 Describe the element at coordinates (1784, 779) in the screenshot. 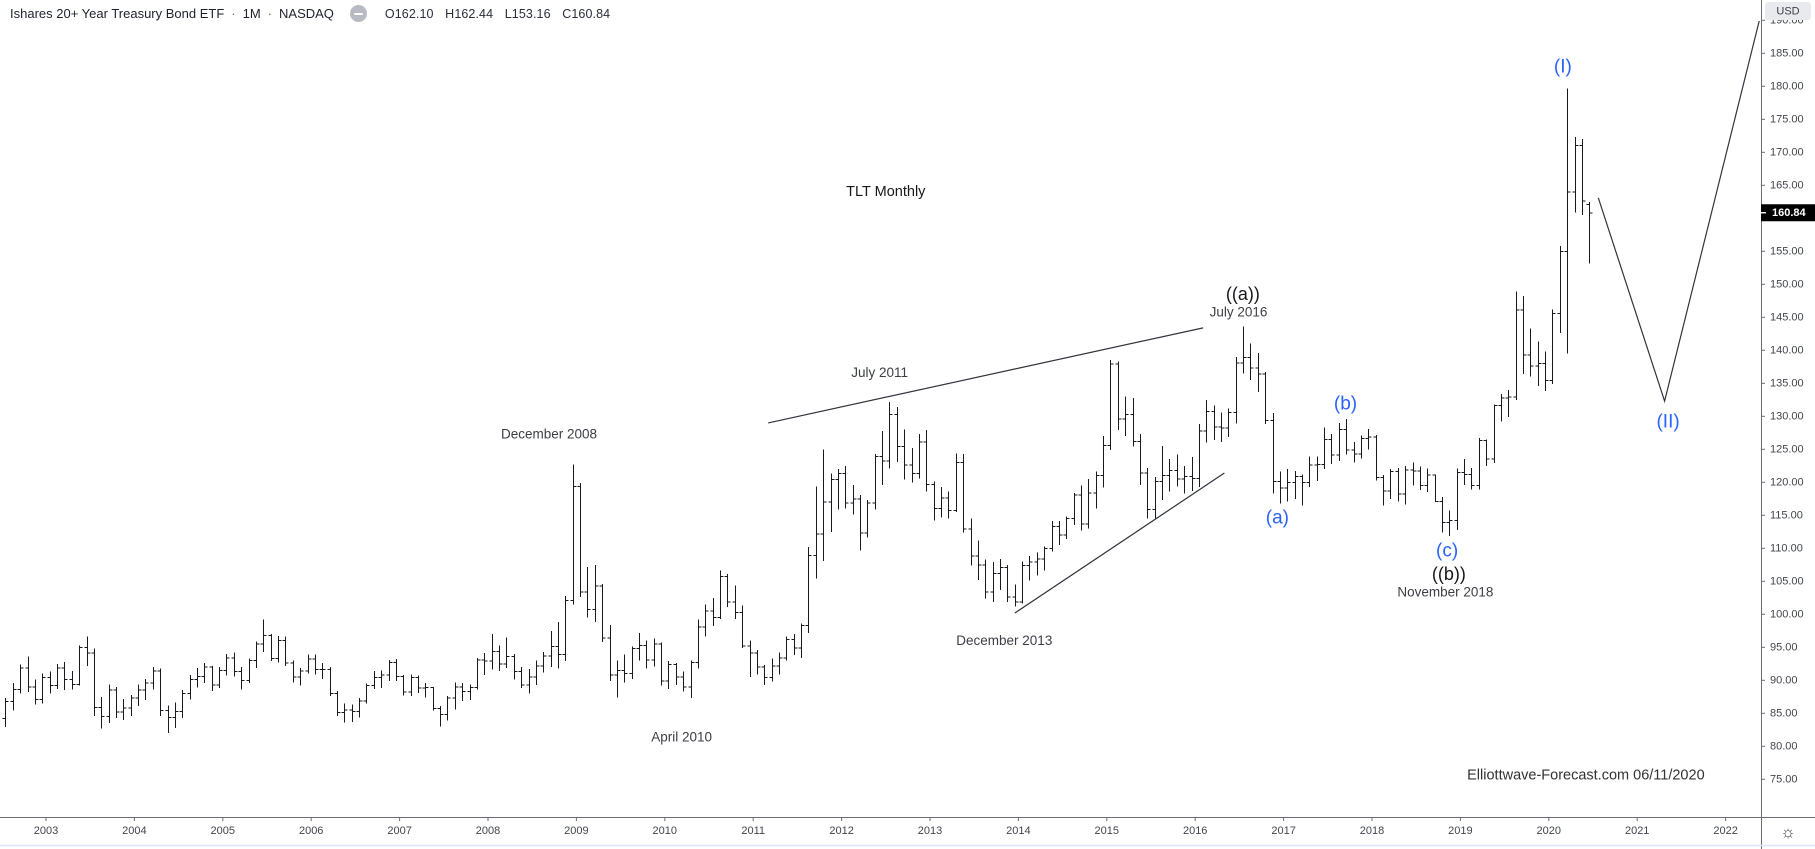

I see `price-axis-label: 75.00` at that location.